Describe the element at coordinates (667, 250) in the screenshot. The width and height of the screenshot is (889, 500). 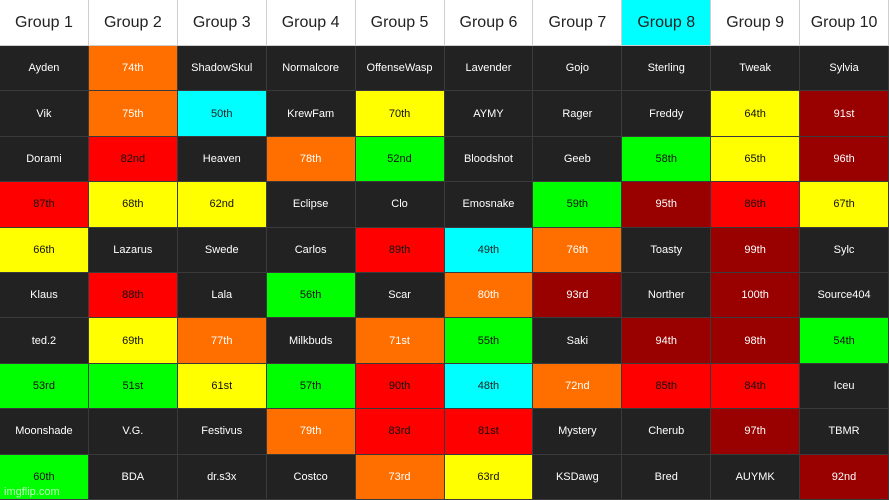
I see `grid-cell: Toasty` at that location.